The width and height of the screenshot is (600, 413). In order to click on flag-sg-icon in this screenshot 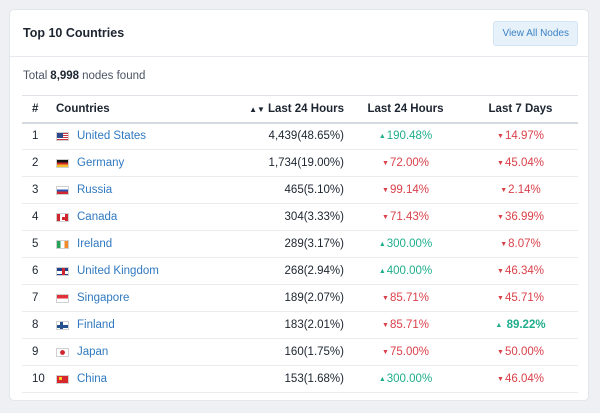, I will do `click(62, 298)`.